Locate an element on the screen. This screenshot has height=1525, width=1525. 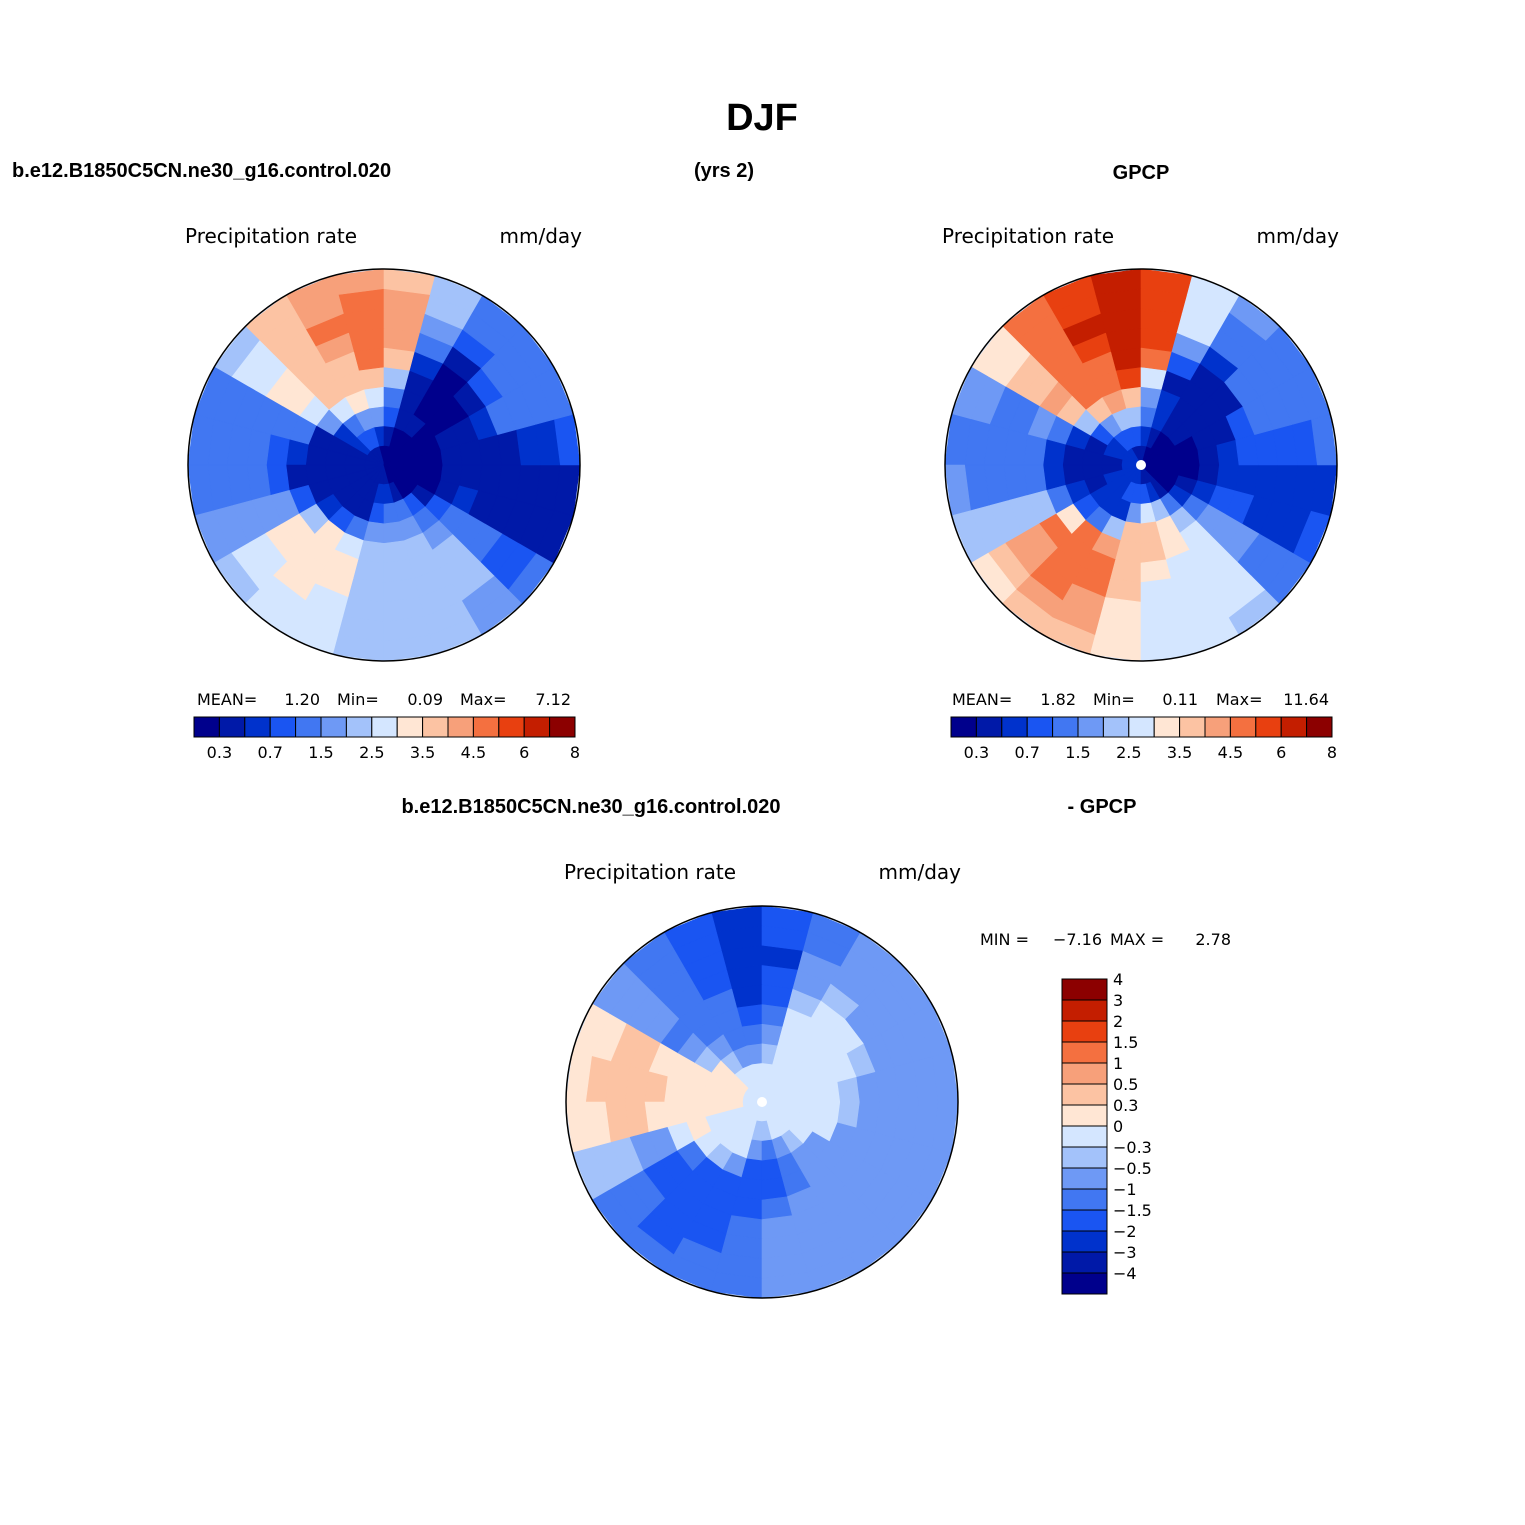
difference-colorbar-tick-label: −2 is located at coordinates (1125, 1231).